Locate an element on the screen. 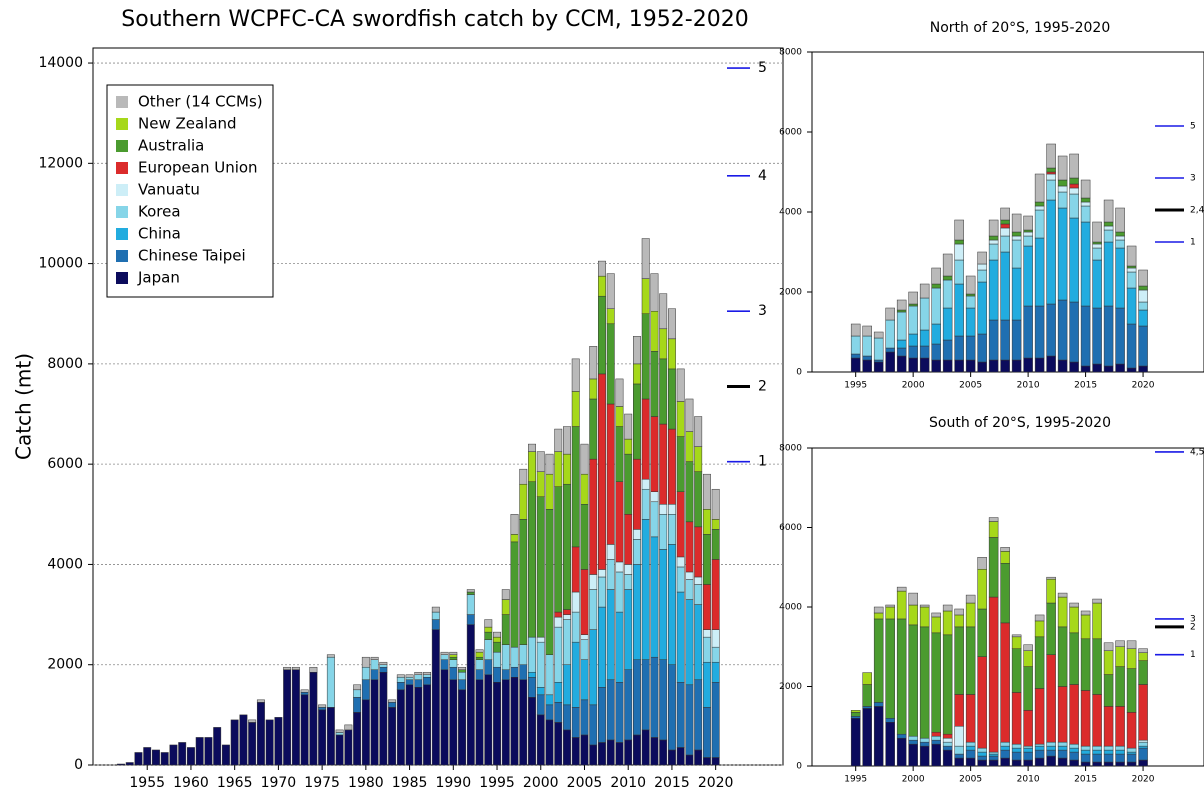 The height and width of the screenshot is (793, 1204). reference-label: 4,5 is located at coordinates (1197, 452).